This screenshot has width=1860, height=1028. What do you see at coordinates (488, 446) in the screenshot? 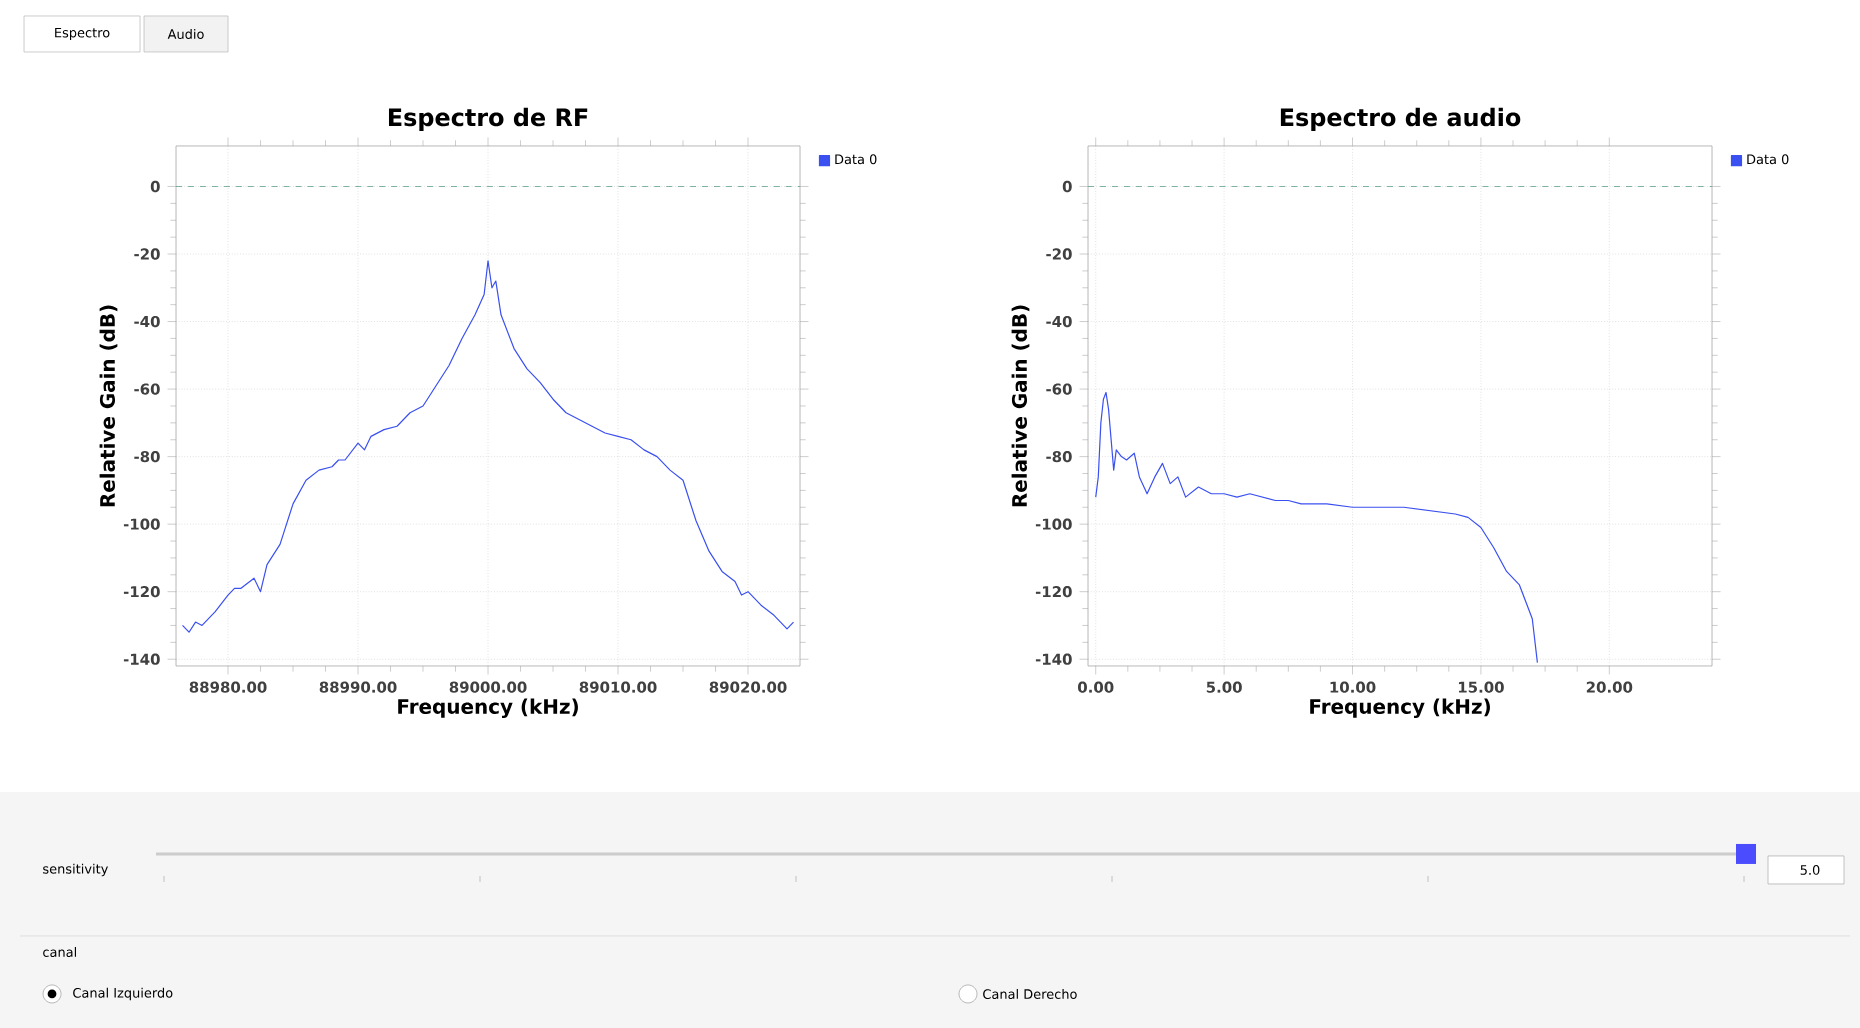
I see `line-series` at bounding box center [488, 446].